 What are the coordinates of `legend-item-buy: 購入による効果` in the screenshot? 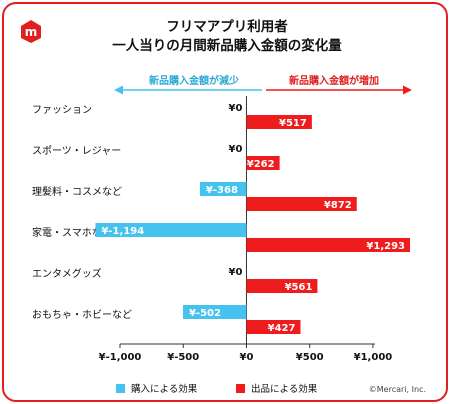 It's located at (156, 388).